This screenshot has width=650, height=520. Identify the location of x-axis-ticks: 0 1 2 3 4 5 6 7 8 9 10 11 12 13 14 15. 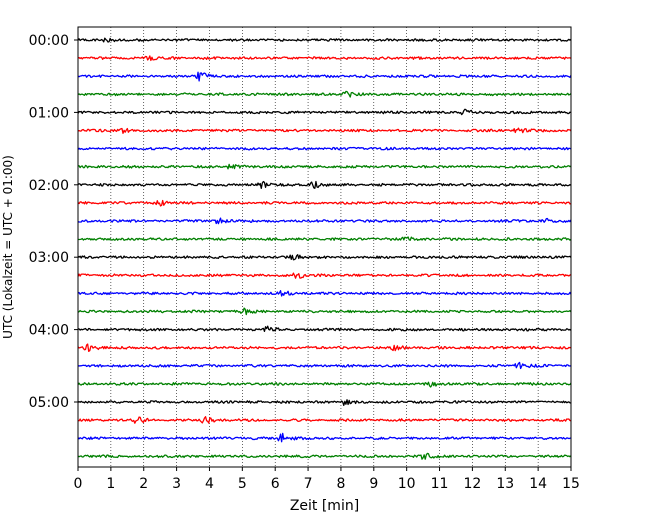
(327, 479).